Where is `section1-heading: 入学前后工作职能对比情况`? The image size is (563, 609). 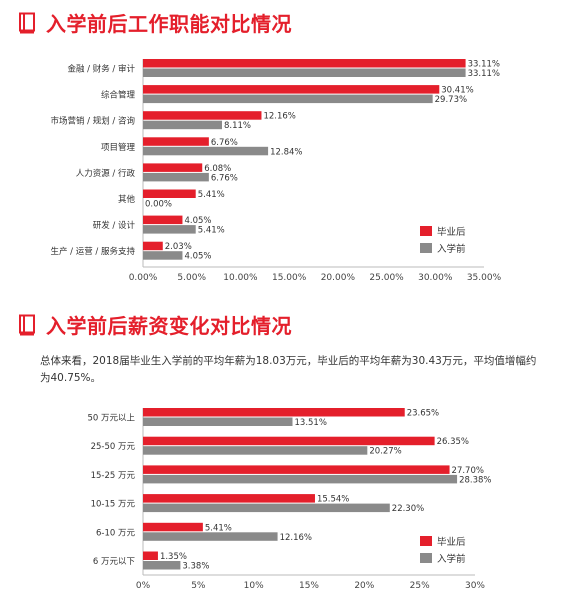
section1-heading: 入学前后工作职能对比情况 is located at coordinates (155, 22).